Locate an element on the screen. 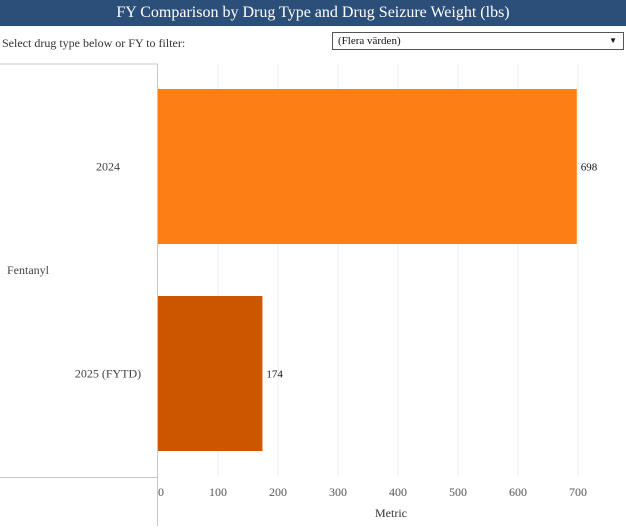 The width and height of the screenshot is (626, 530). x-tick-label: 0 is located at coordinates (161, 492).